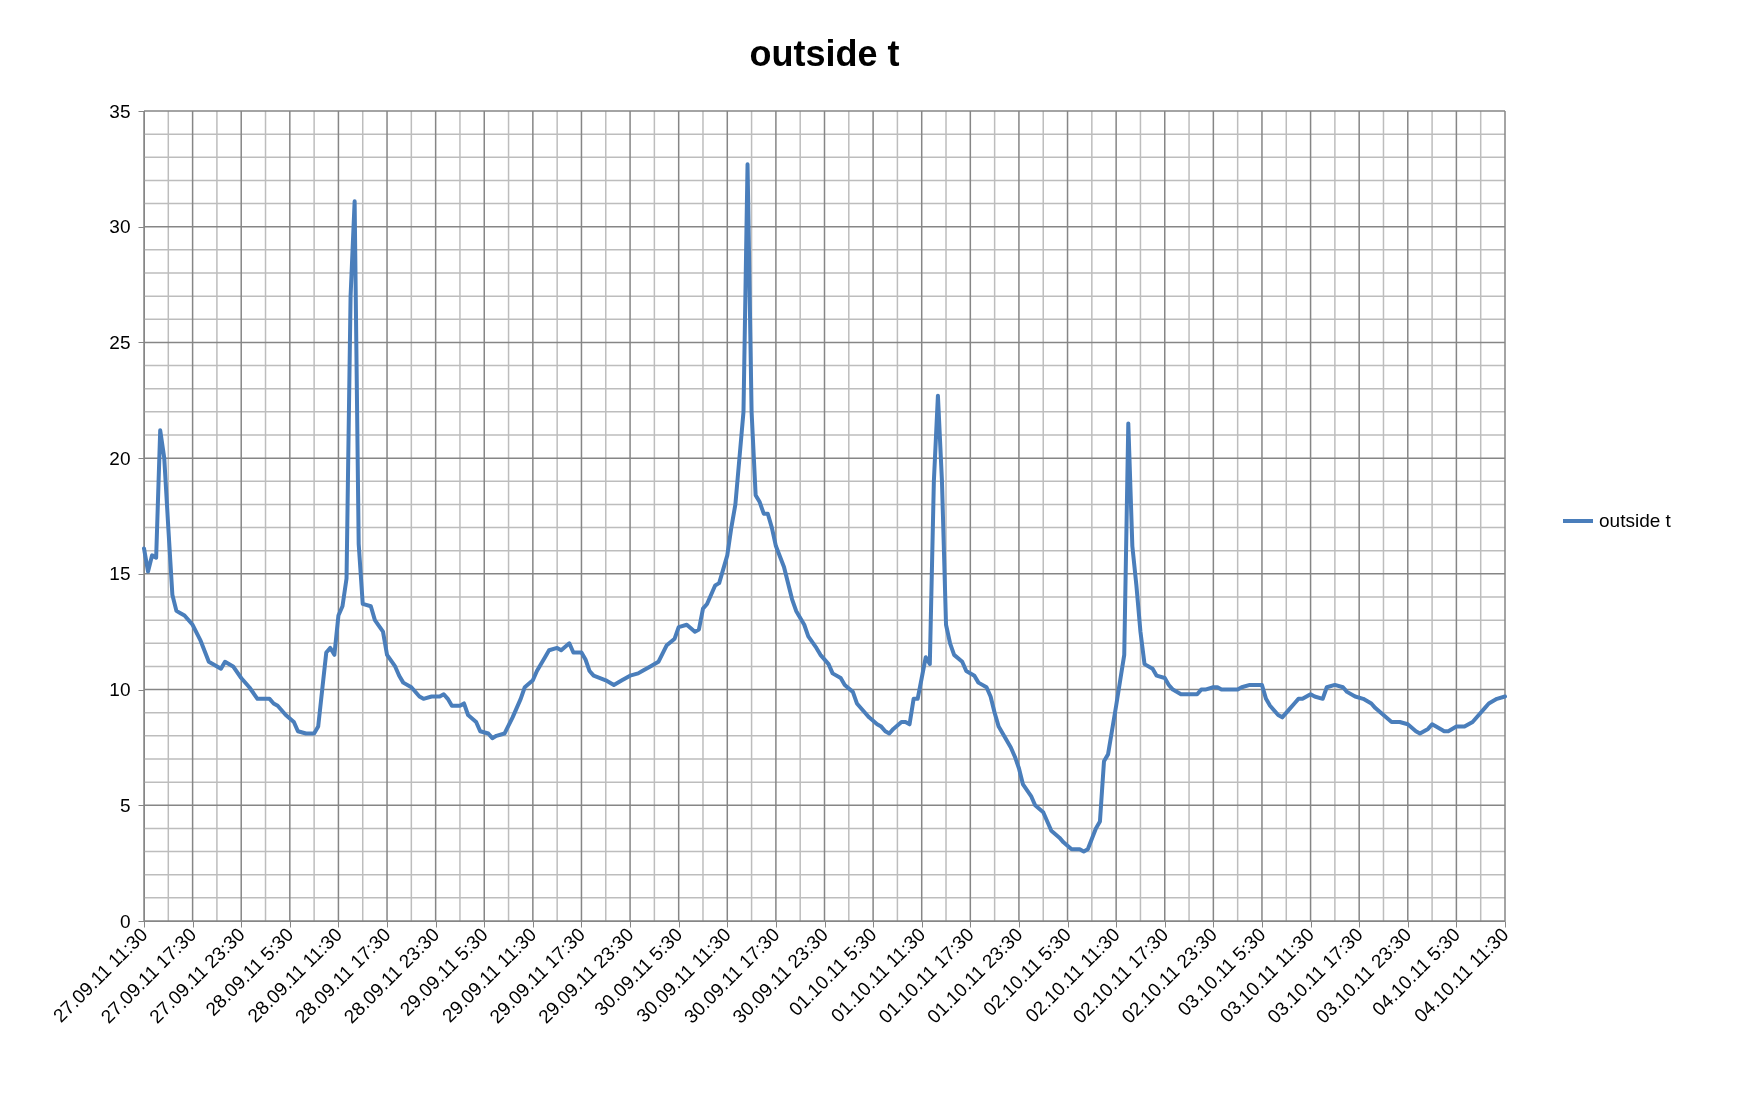 The image size is (1747, 1093). I want to click on y-tick-label: 10, so click(120, 690).